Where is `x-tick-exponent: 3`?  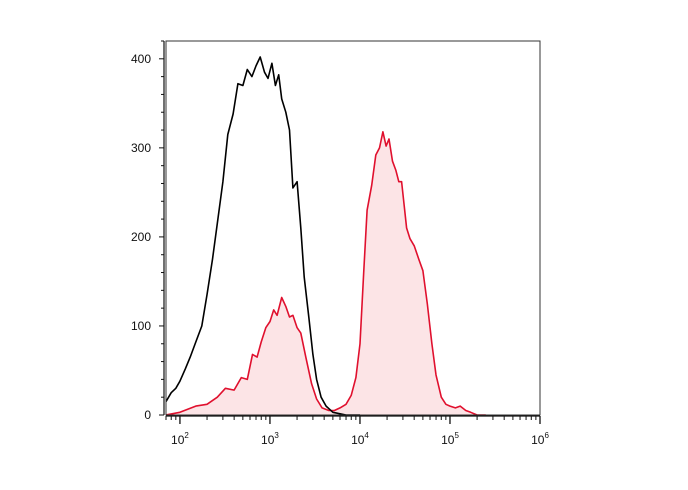
x-tick-exponent: 3 is located at coordinates (276, 435).